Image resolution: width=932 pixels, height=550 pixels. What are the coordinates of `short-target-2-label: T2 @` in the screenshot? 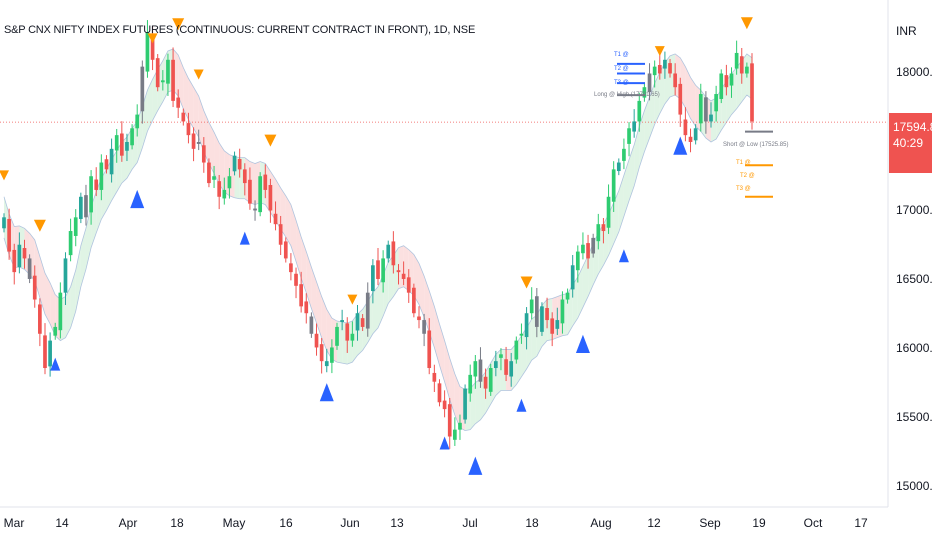 It's located at (747, 176).